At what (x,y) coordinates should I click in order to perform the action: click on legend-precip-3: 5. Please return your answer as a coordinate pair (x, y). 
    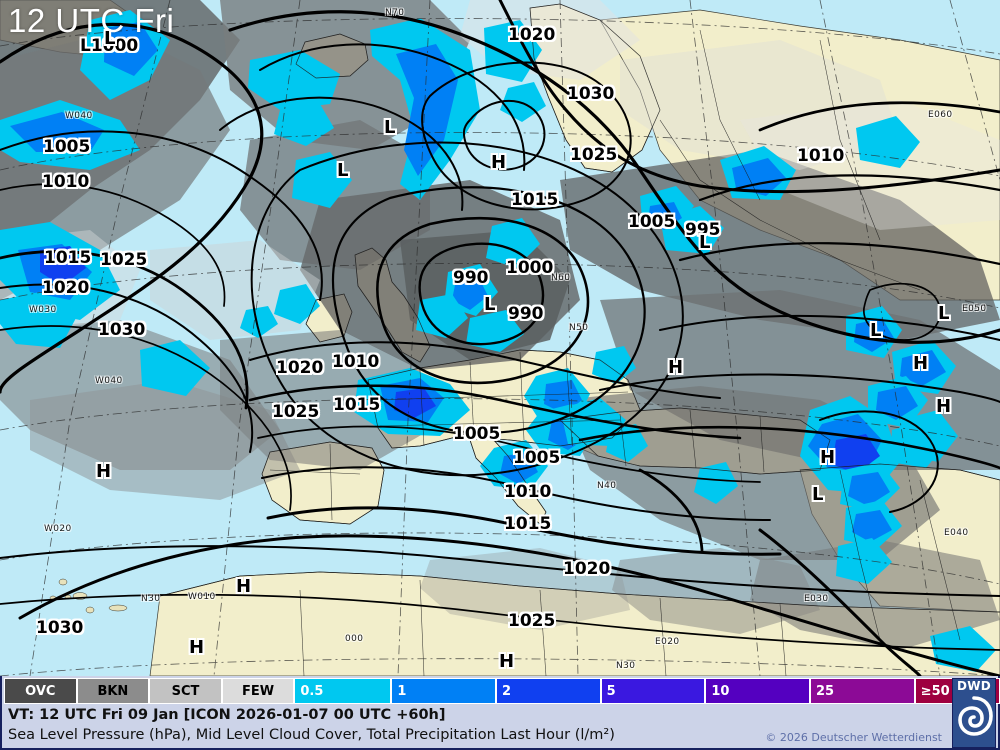
    Looking at the image, I should click on (653, 691).